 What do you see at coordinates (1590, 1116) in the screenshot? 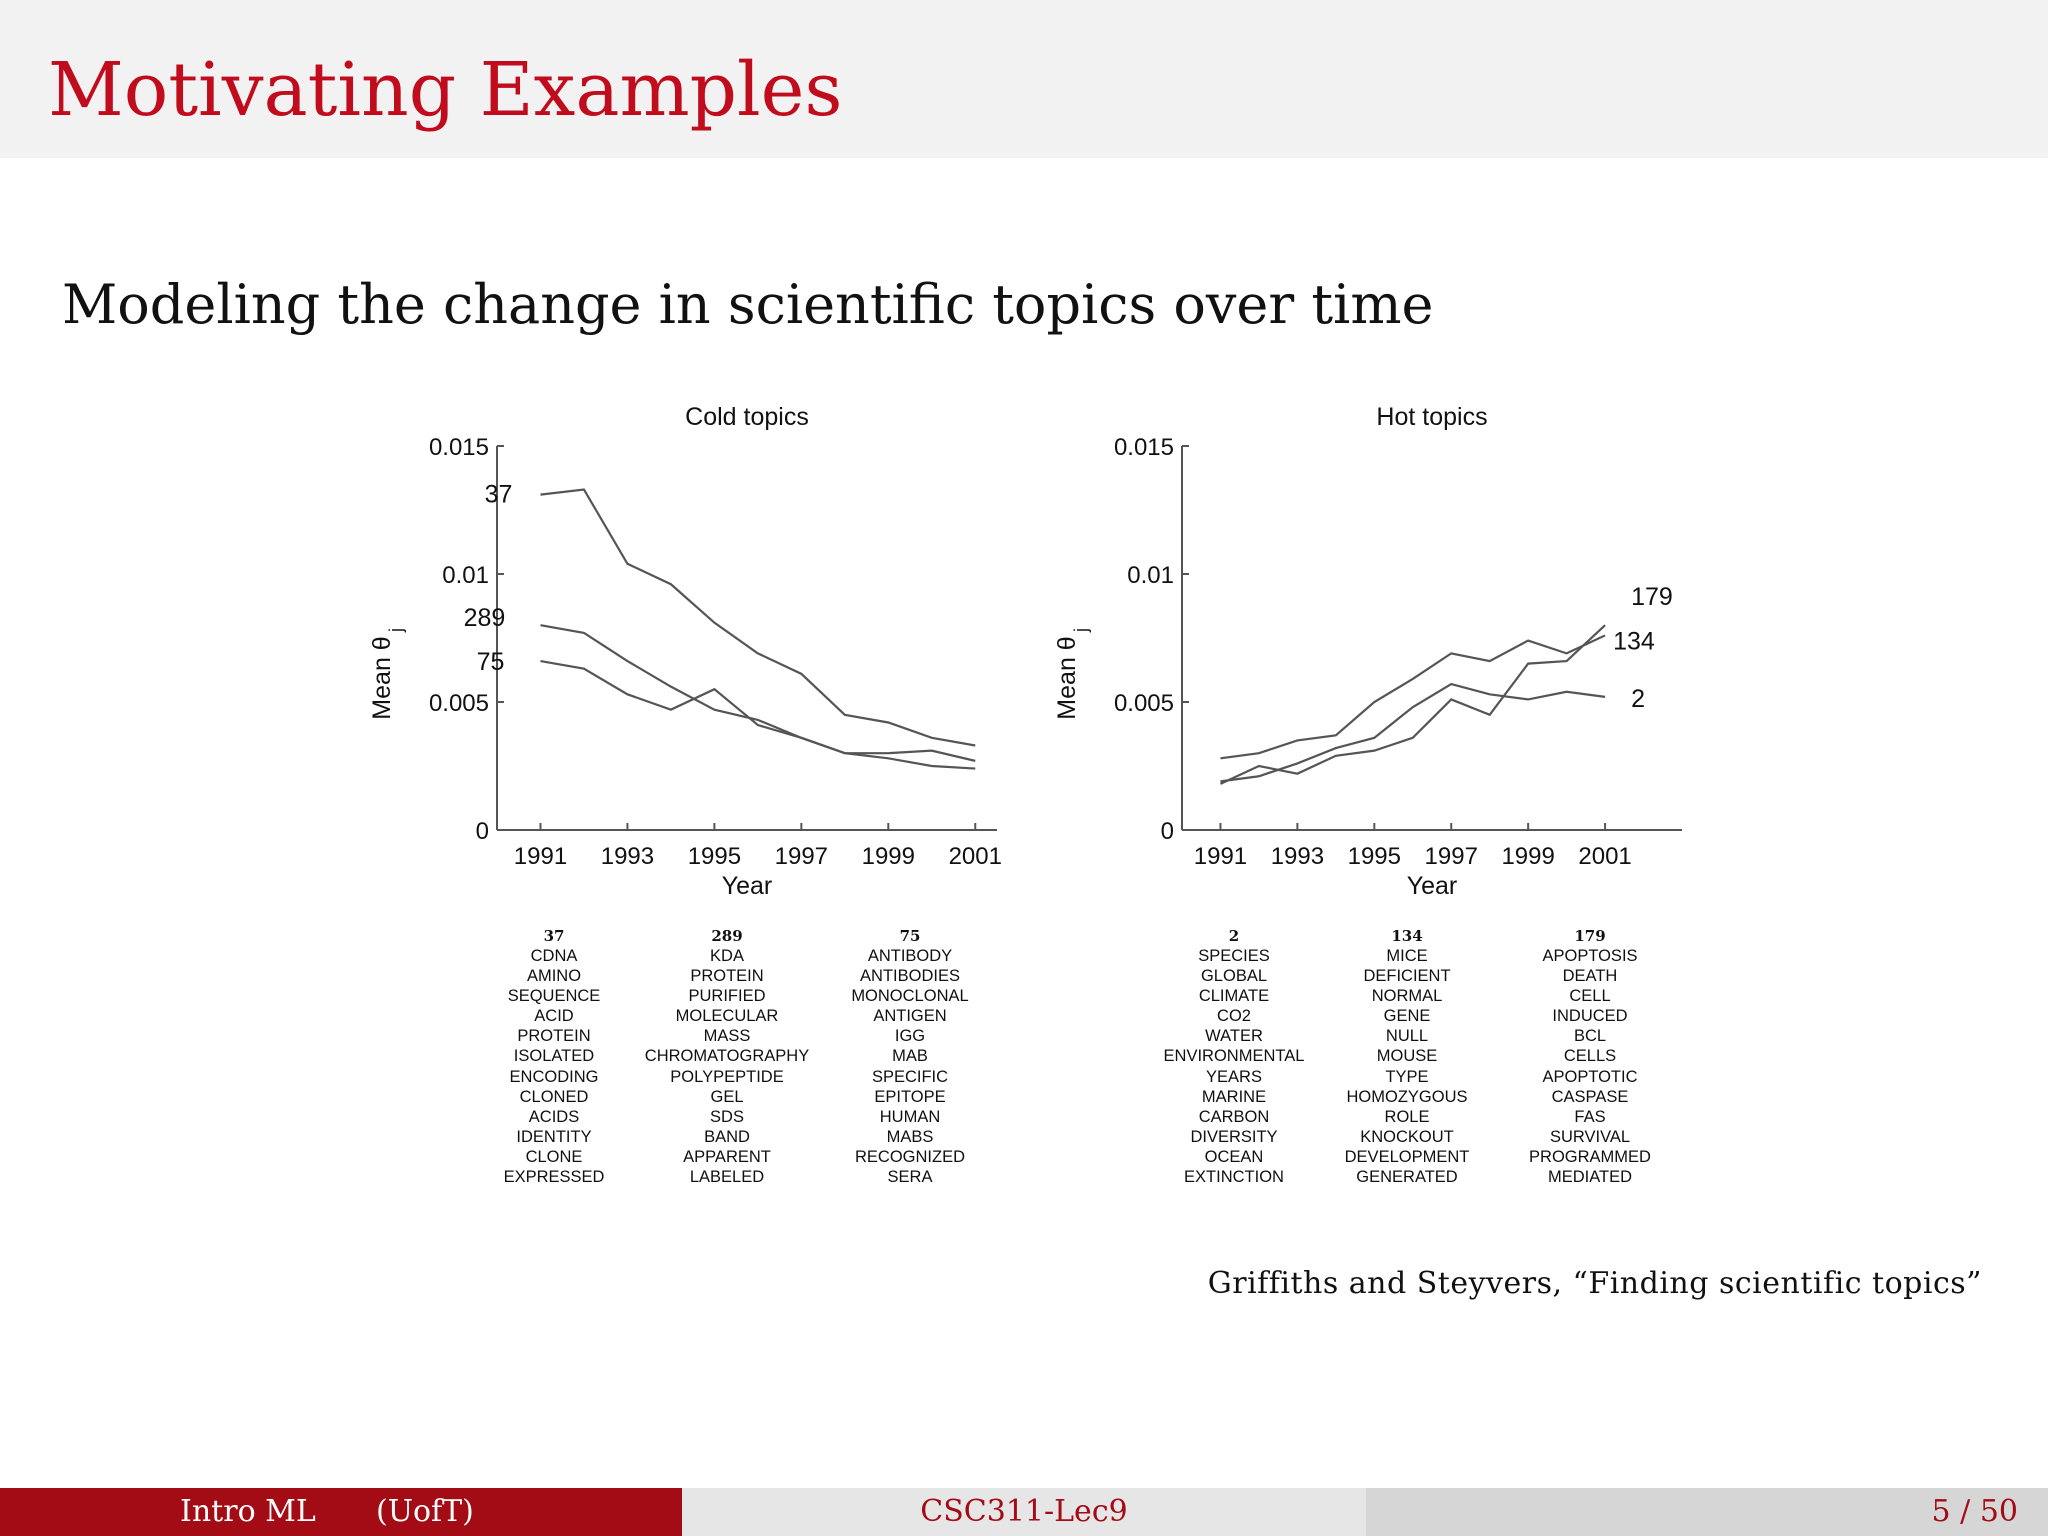
I see `topic-word: FAS` at bounding box center [1590, 1116].